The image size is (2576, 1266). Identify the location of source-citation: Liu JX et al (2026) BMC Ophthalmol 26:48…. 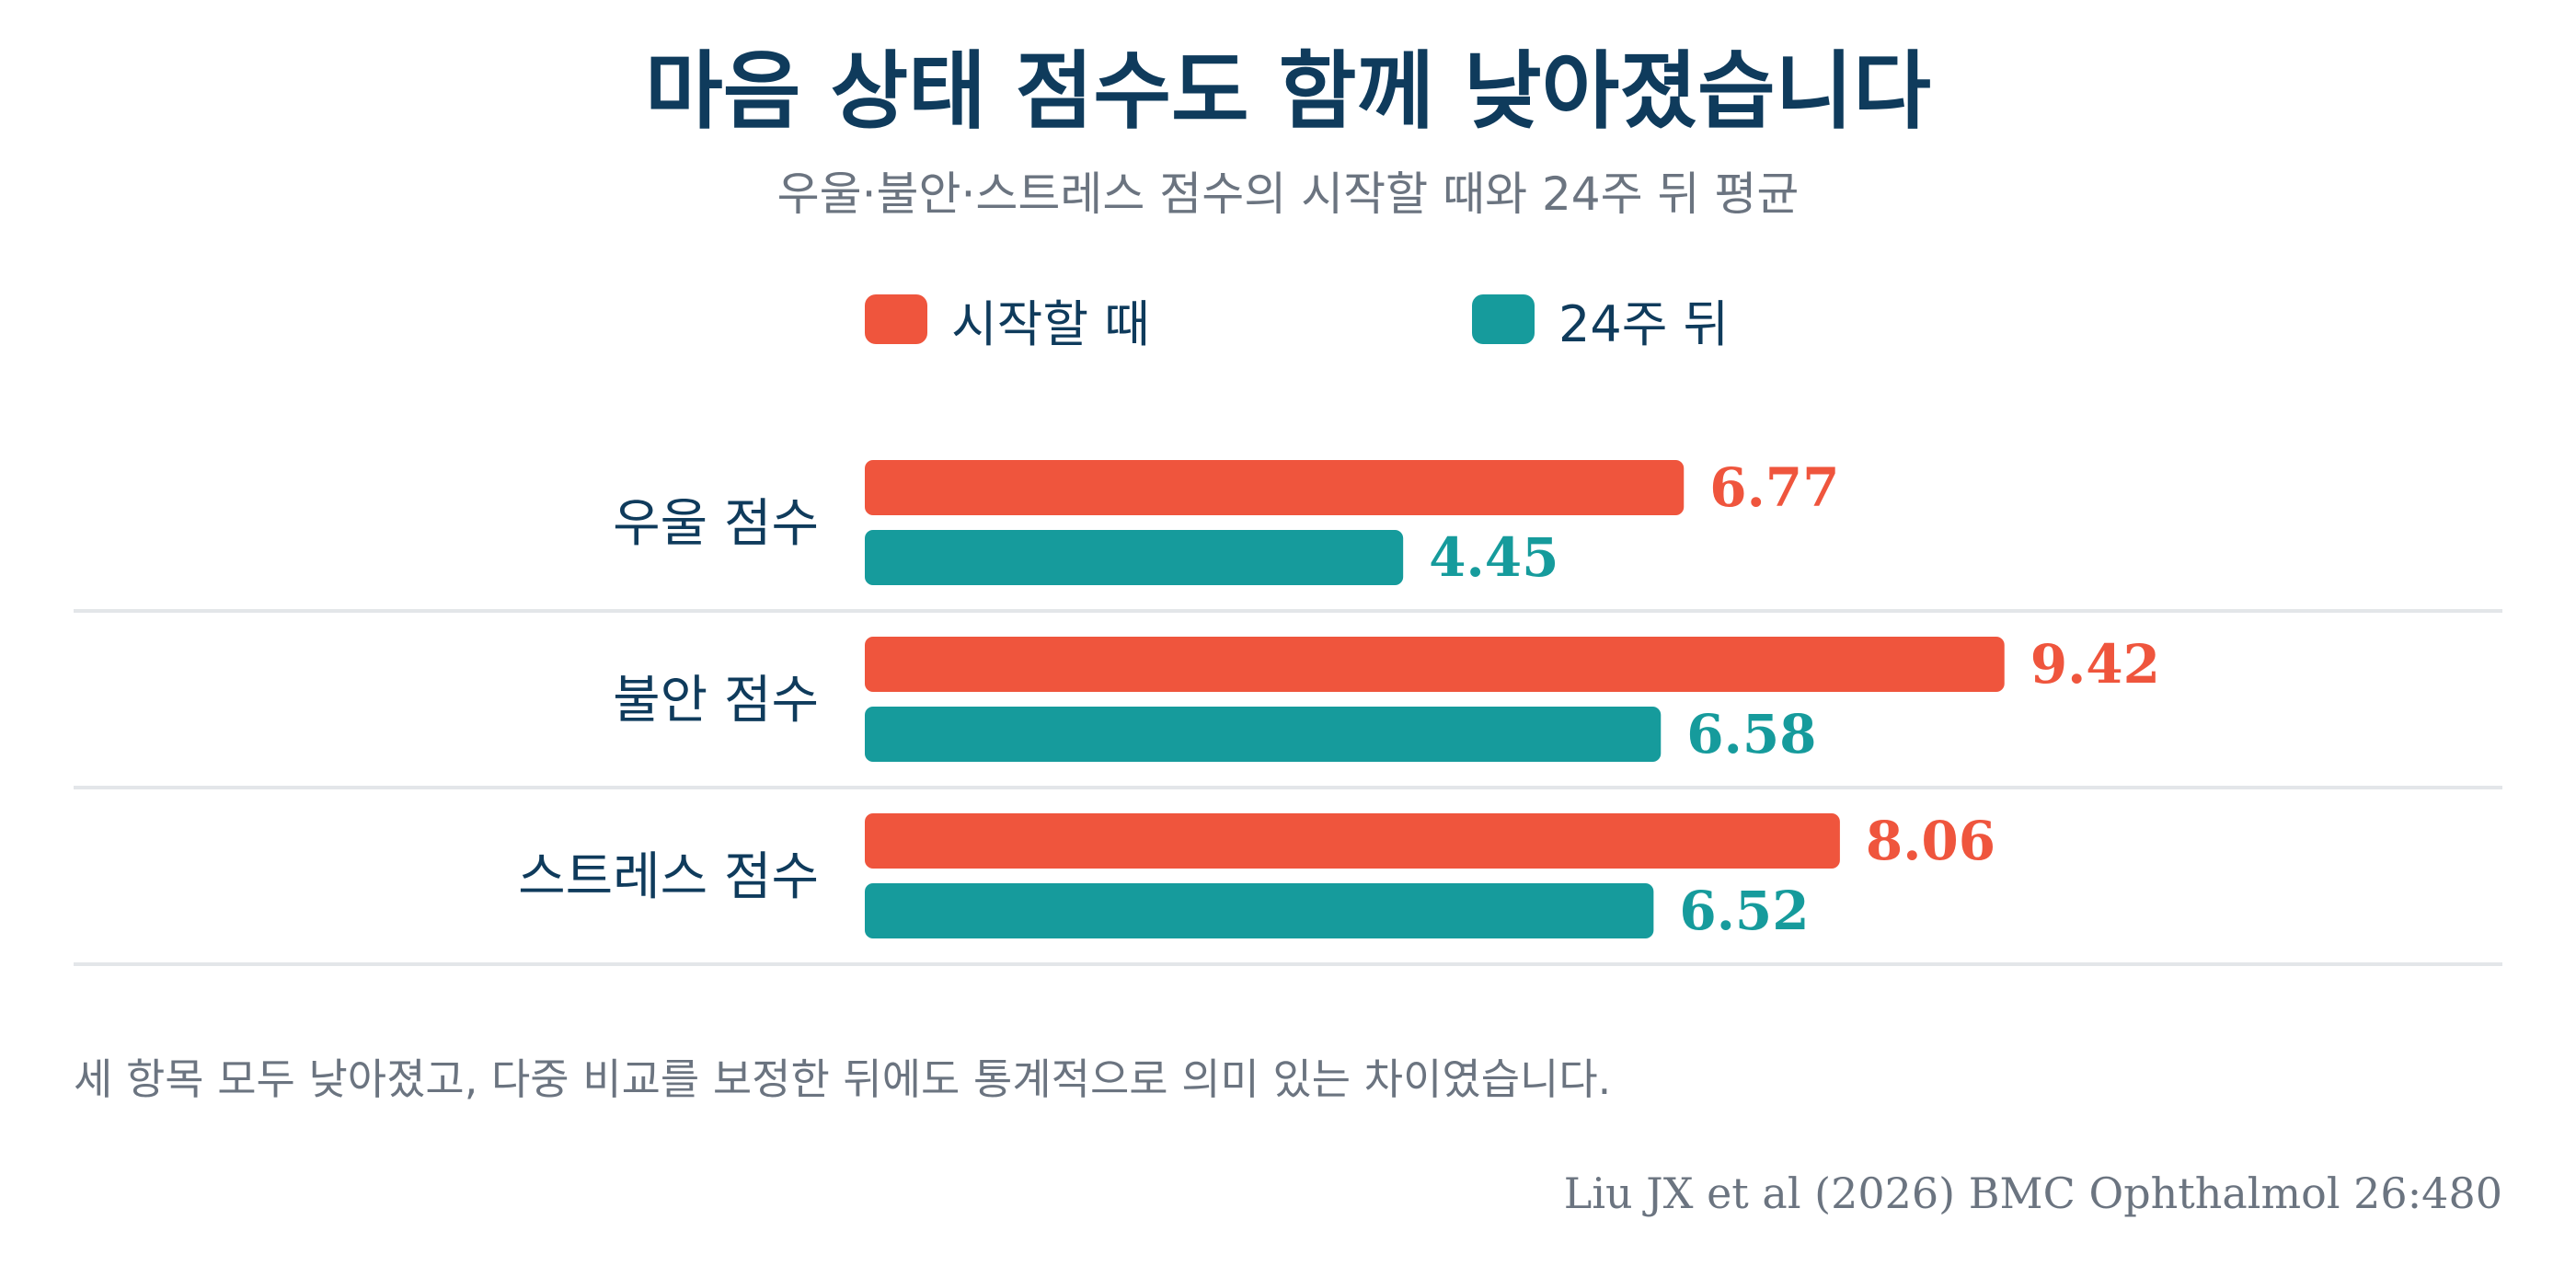
(2032, 1193).